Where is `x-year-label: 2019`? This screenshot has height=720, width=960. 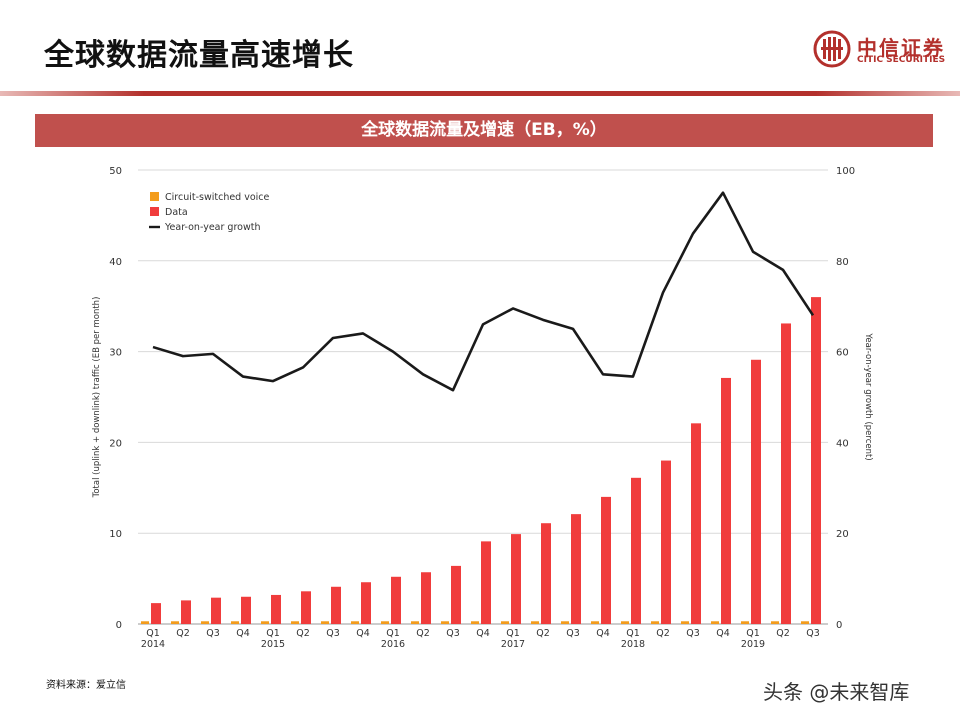 x-year-label: 2019 is located at coordinates (753, 644).